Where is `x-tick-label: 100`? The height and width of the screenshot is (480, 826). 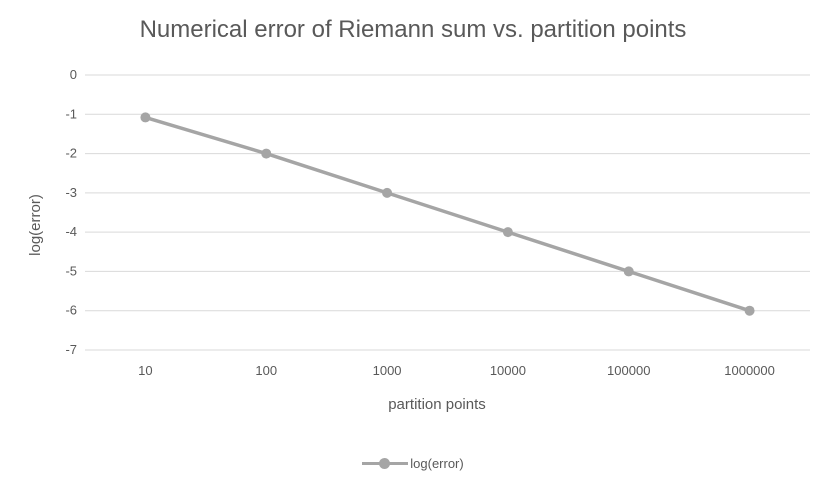
x-tick-label: 100 is located at coordinates (266, 370).